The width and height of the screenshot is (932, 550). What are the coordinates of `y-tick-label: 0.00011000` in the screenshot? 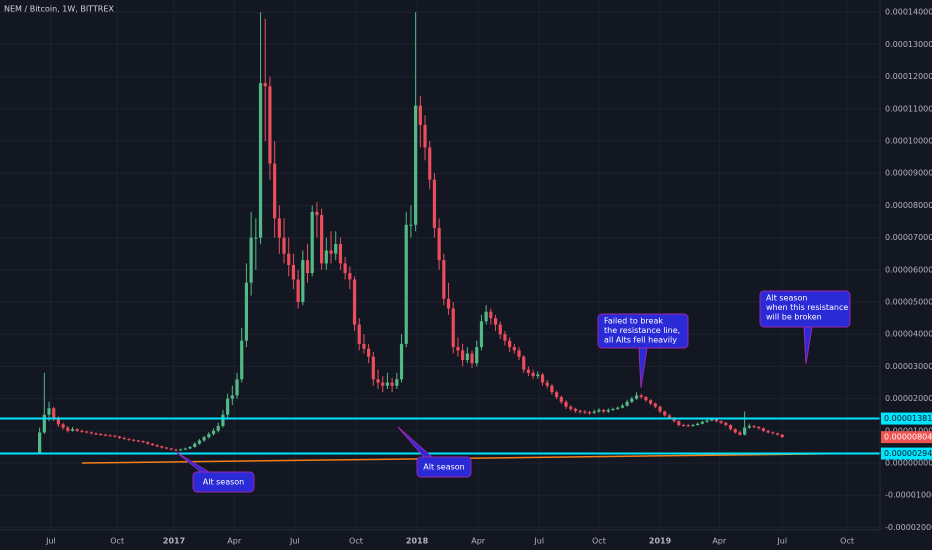 It's located at (908, 108).